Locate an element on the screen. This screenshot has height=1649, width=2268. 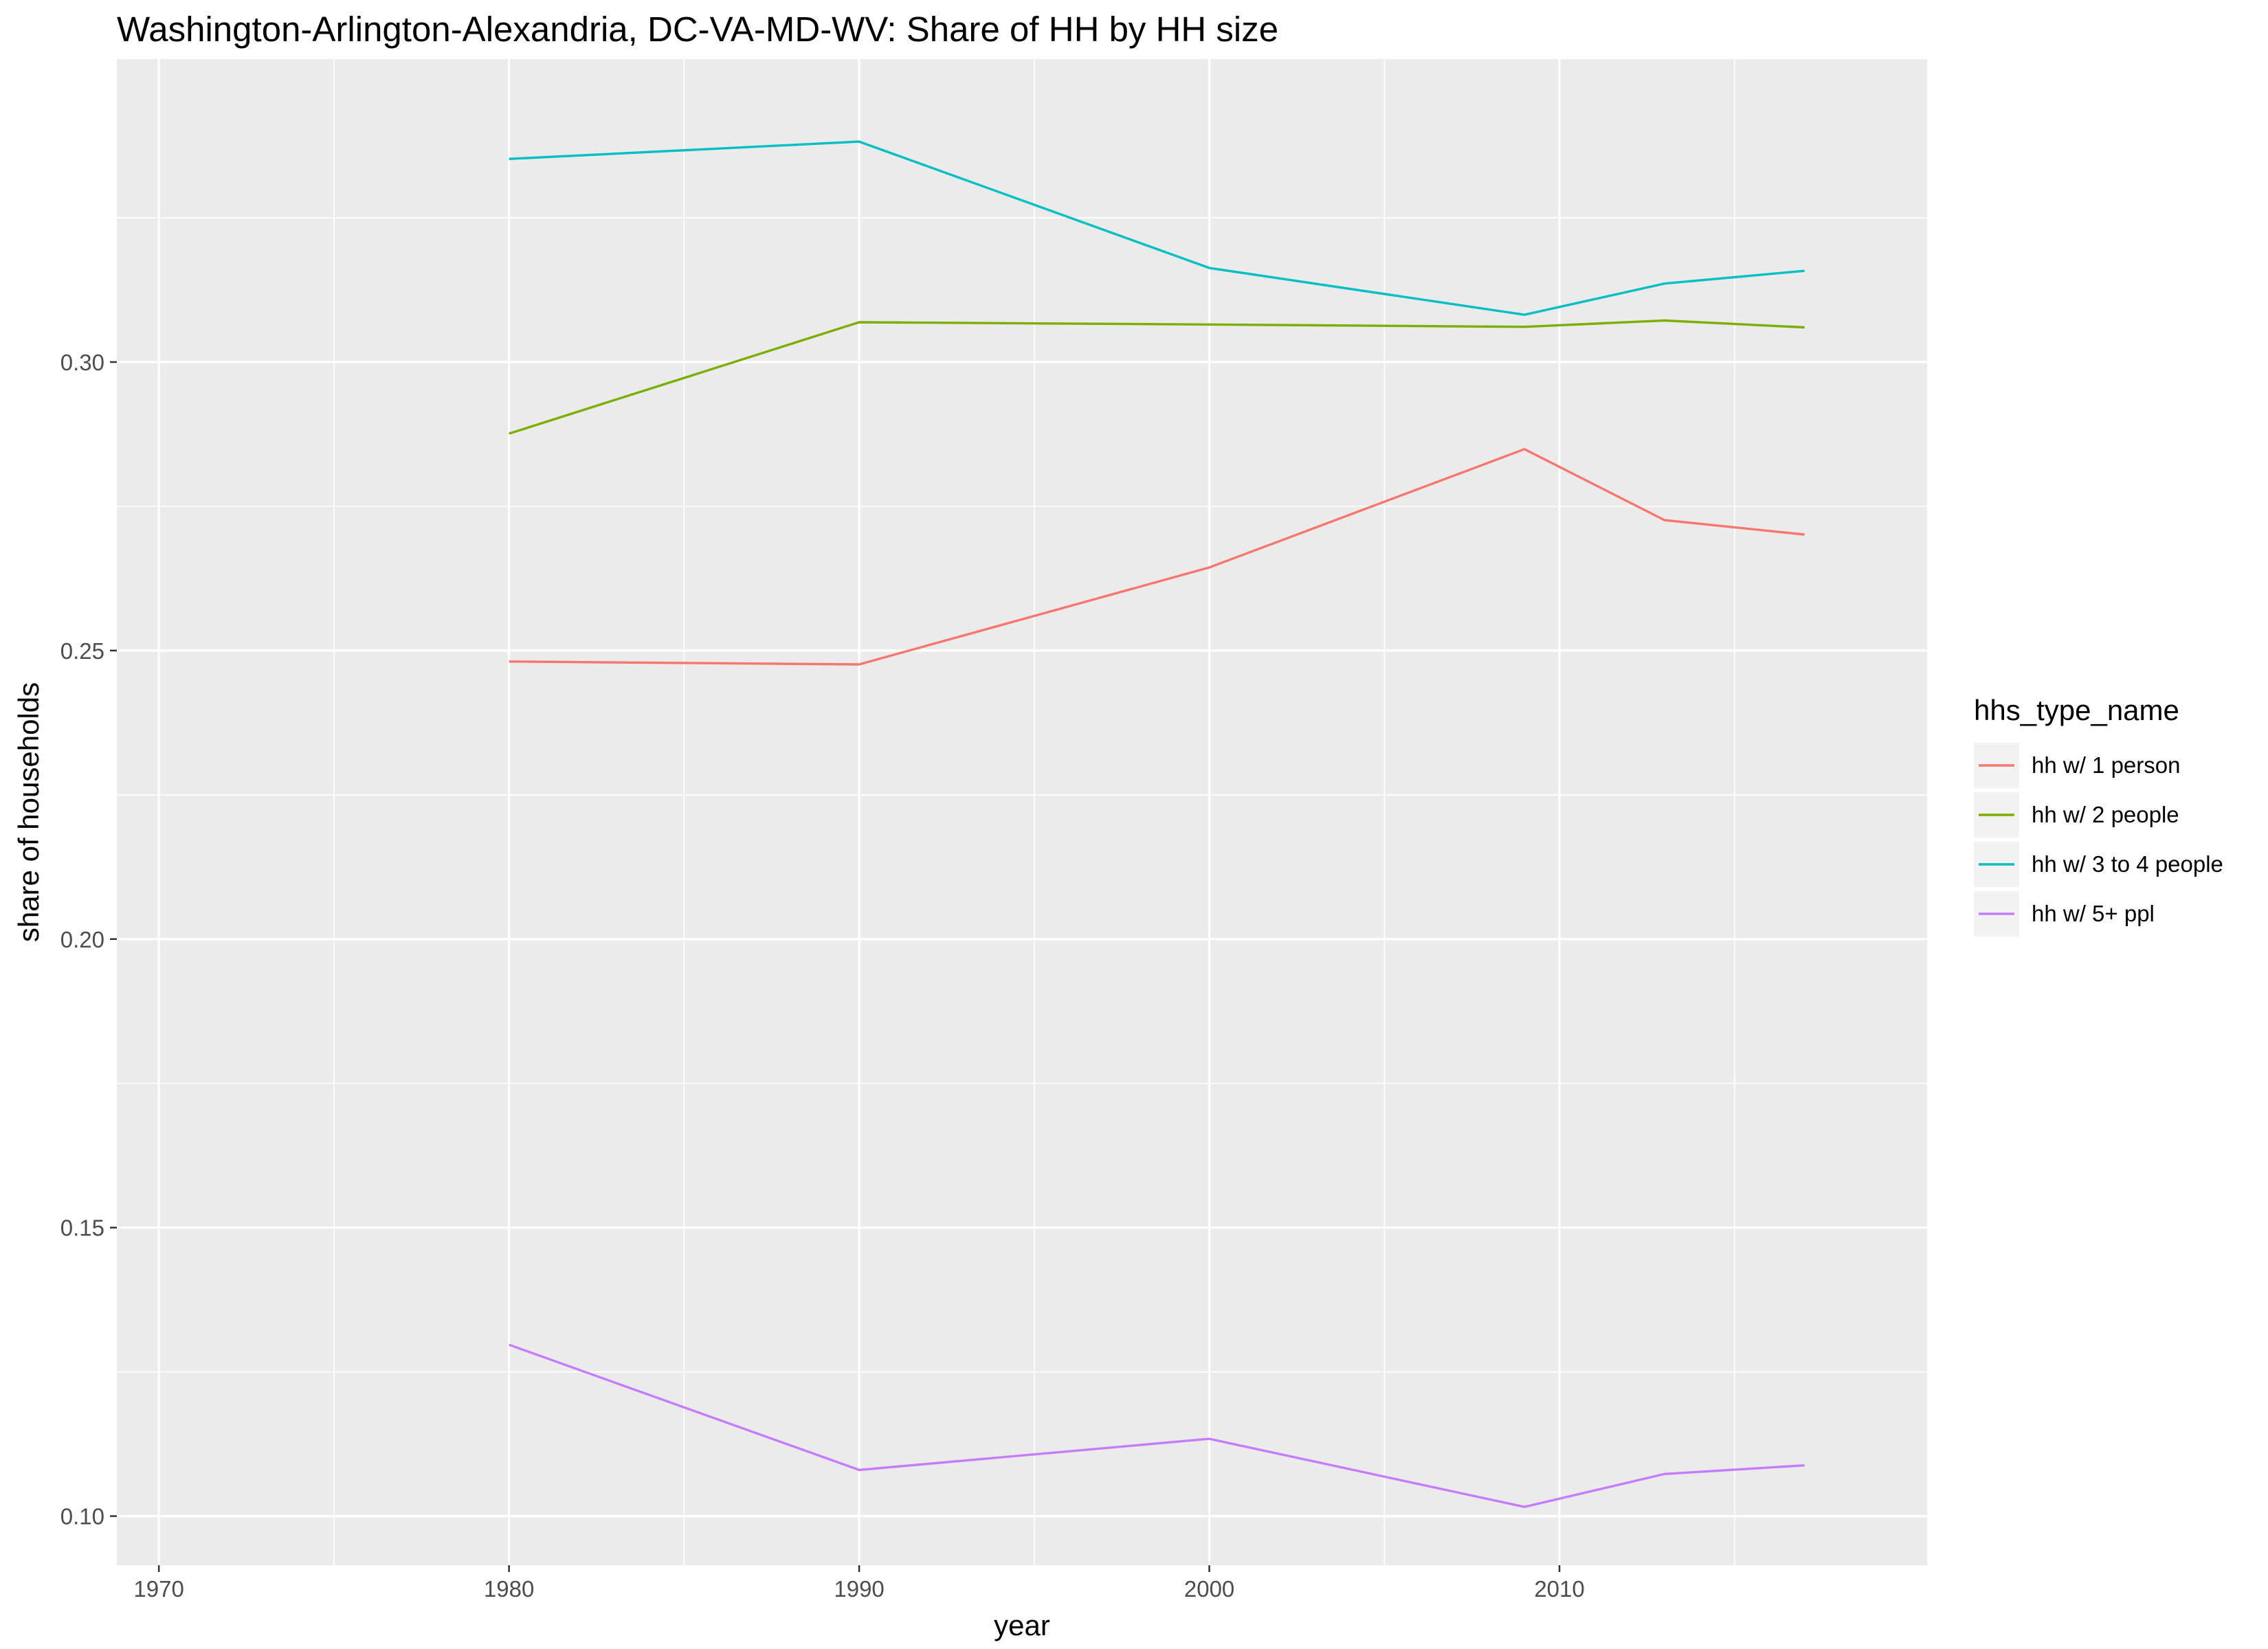
legend-item: hh w/ 5+ ppl is located at coordinates (2064, 913).